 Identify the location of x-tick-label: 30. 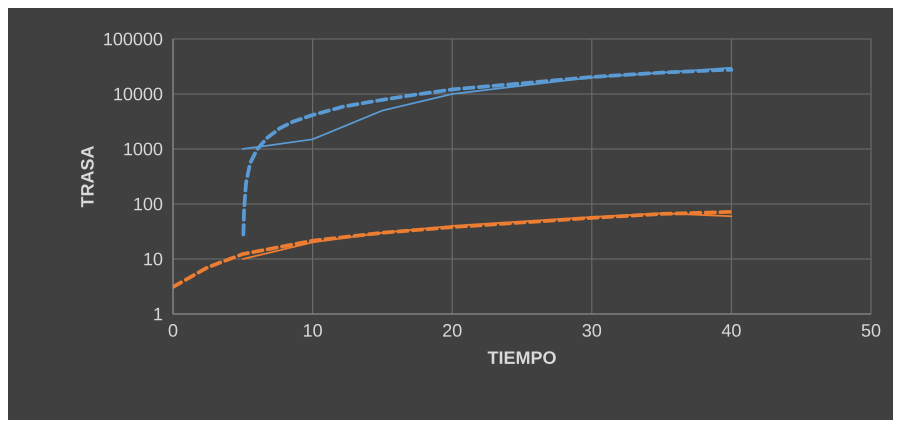
(592, 330).